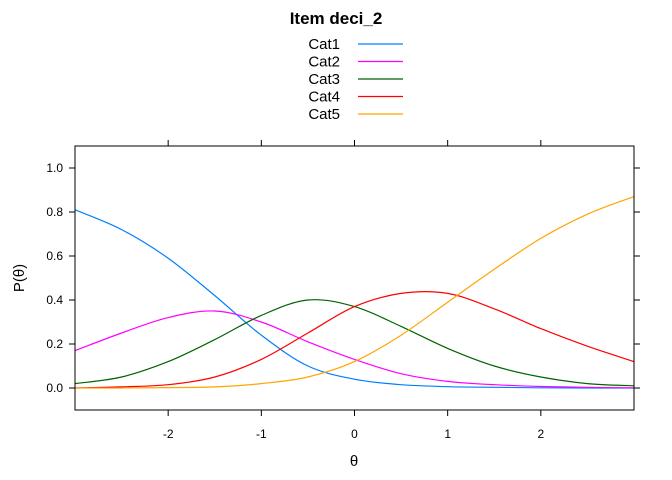  Describe the element at coordinates (324, 97) in the screenshot. I see `legend-label-cat4: Cat4` at that location.